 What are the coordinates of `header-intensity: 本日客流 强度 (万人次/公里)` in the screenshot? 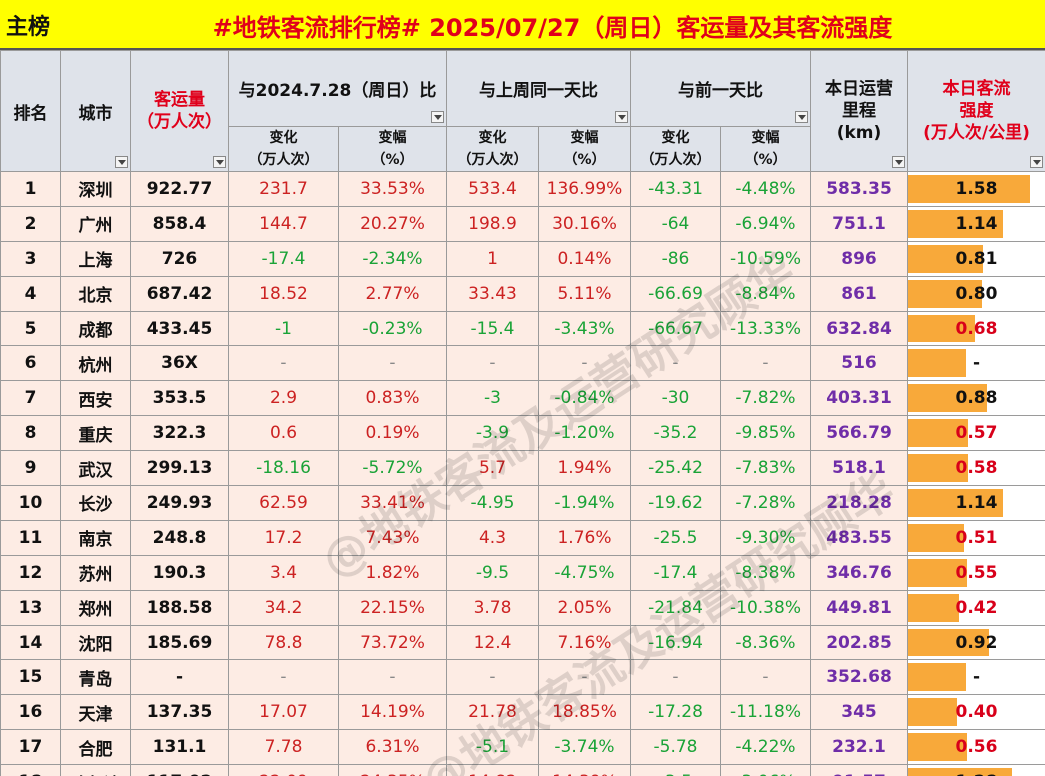 It's located at (976, 111).